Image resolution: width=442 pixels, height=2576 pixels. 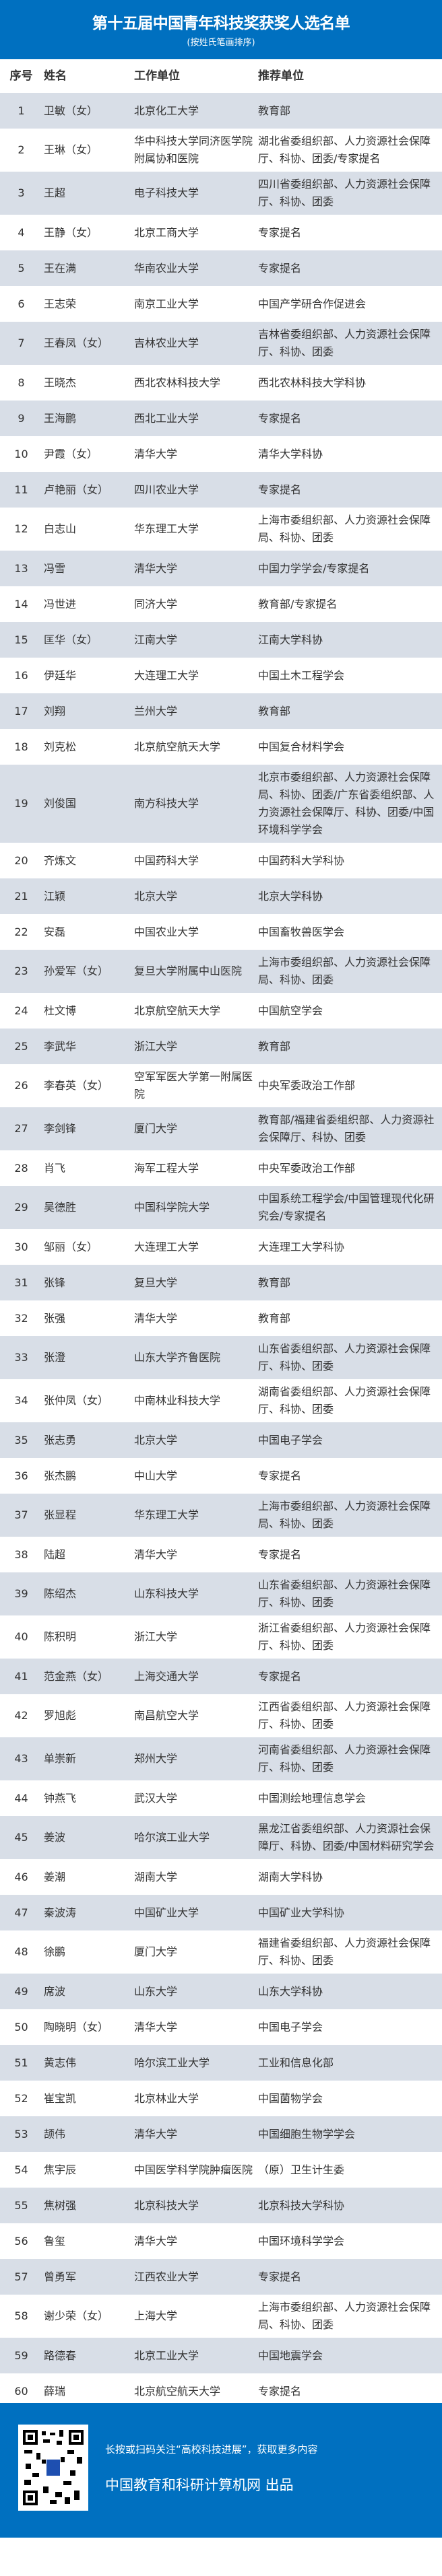 What do you see at coordinates (61, 803) in the screenshot?
I see `person-name: 刘俊国` at bounding box center [61, 803].